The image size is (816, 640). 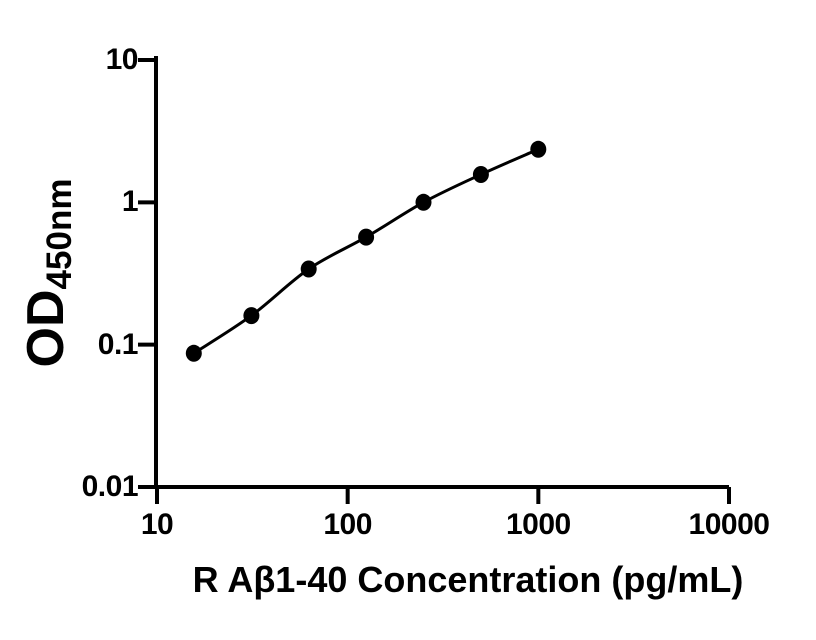 What do you see at coordinates (157, 524) in the screenshot?
I see `x-tick-label: 10` at bounding box center [157, 524].